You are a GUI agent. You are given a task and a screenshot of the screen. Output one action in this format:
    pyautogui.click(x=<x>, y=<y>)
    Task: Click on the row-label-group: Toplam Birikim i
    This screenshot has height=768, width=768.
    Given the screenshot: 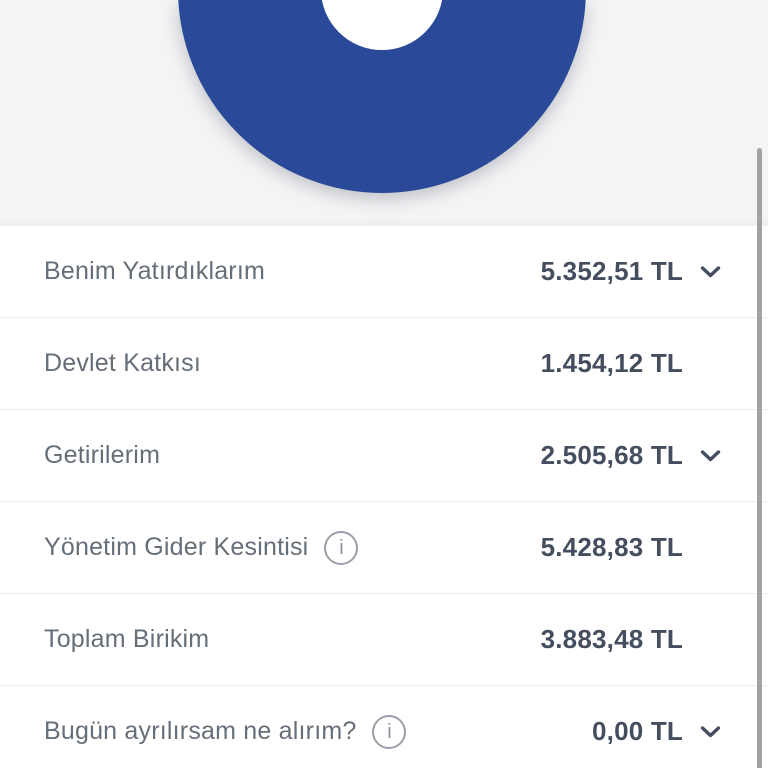 What is the action you would take?
    pyautogui.click(x=292, y=639)
    